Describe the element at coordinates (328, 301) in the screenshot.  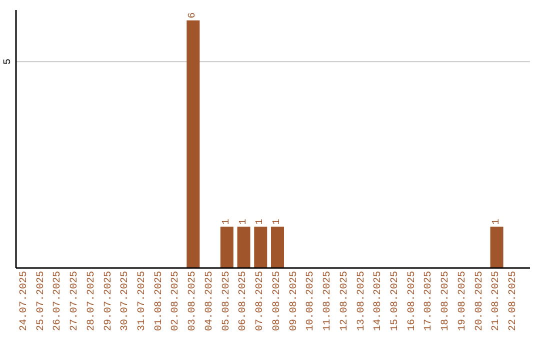
I see `x-tick-label: 11.08.2025` at that location.